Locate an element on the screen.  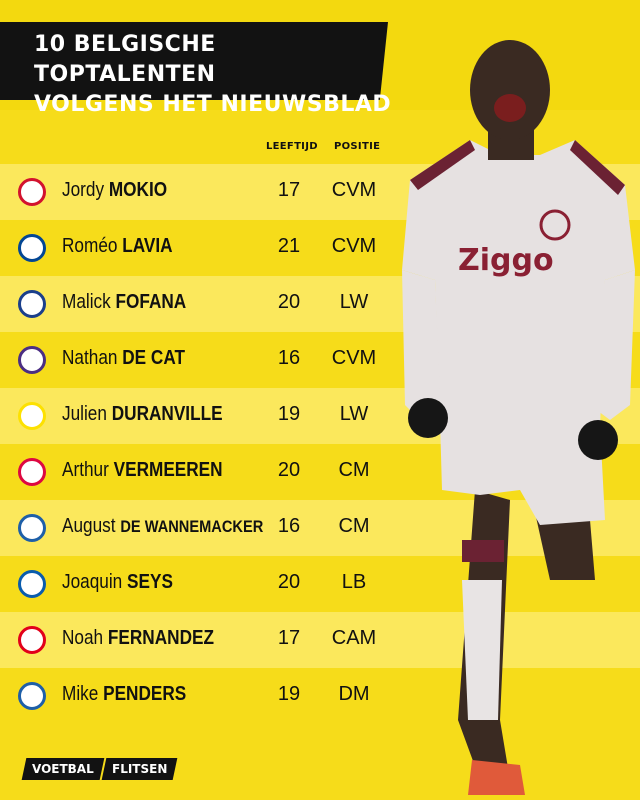
player-row: Nathan DE CAT 16 CVM is located at coordinates (320, 360).